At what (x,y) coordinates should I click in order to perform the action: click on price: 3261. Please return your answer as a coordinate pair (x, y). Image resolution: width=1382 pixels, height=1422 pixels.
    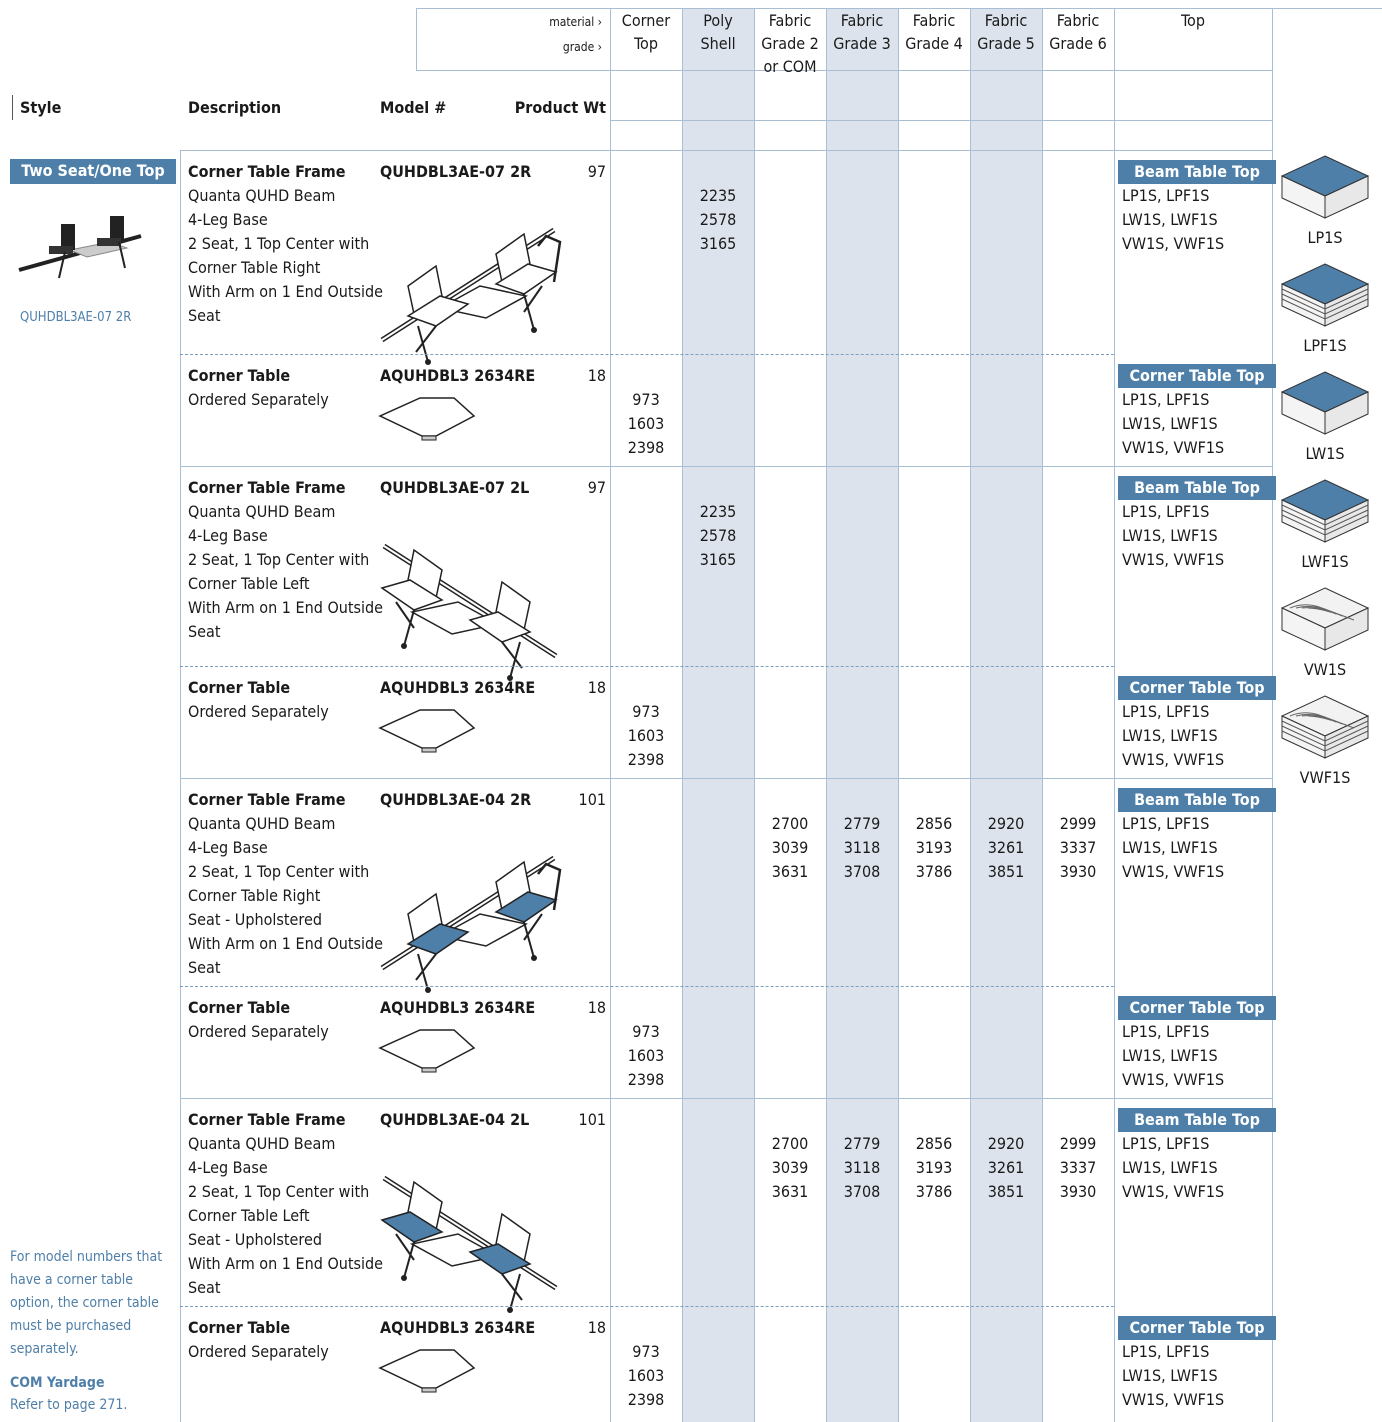
    Looking at the image, I should click on (1006, 847).